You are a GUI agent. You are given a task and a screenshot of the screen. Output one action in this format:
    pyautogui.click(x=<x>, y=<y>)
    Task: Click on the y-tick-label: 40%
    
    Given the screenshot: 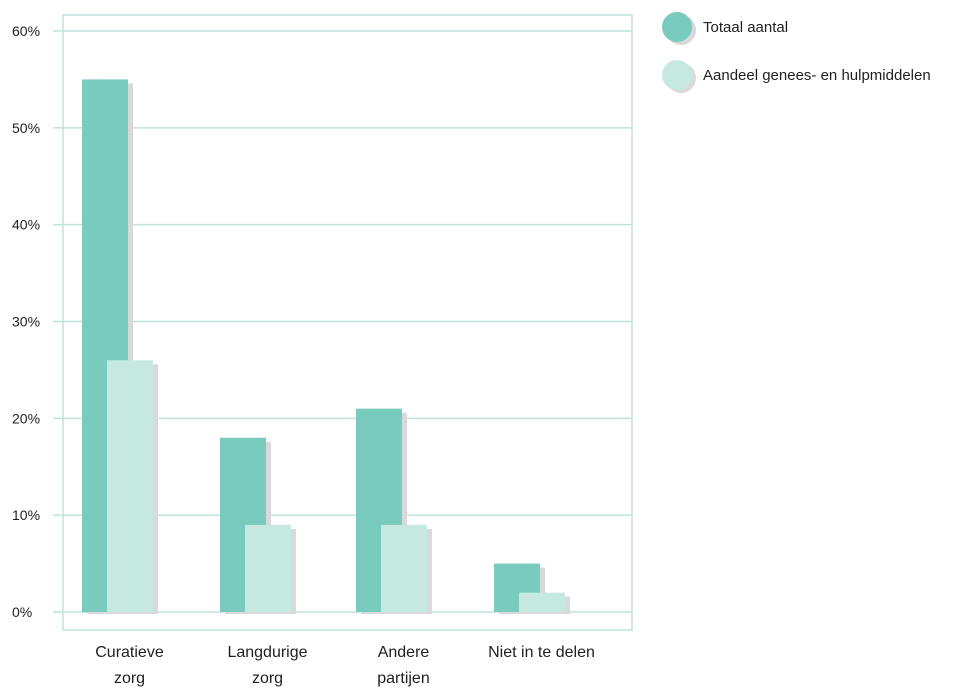 What is the action you would take?
    pyautogui.click(x=26, y=225)
    